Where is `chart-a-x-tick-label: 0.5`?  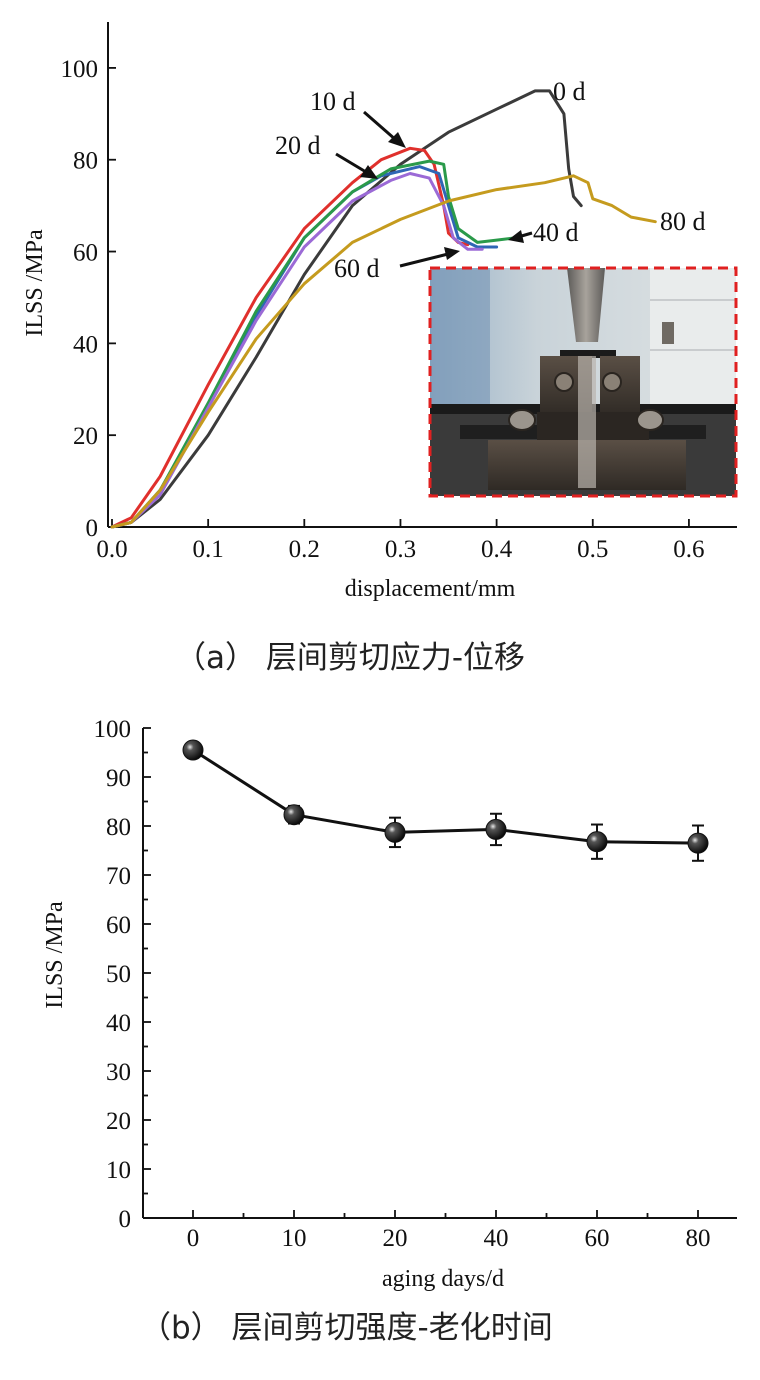
chart-a-x-tick-label: 0.5 is located at coordinates (592, 549).